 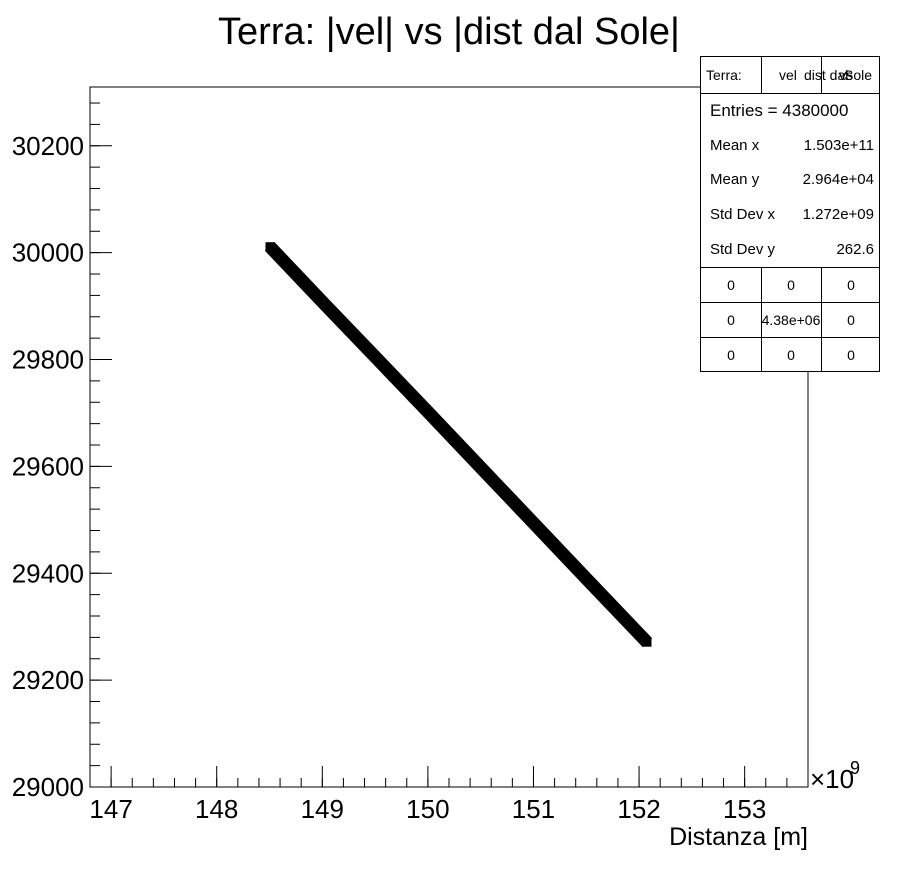 What do you see at coordinates (743, 214) in the screenshot?
I see `stats-row-label: Std Dev x` at bounding box center [743, 214].